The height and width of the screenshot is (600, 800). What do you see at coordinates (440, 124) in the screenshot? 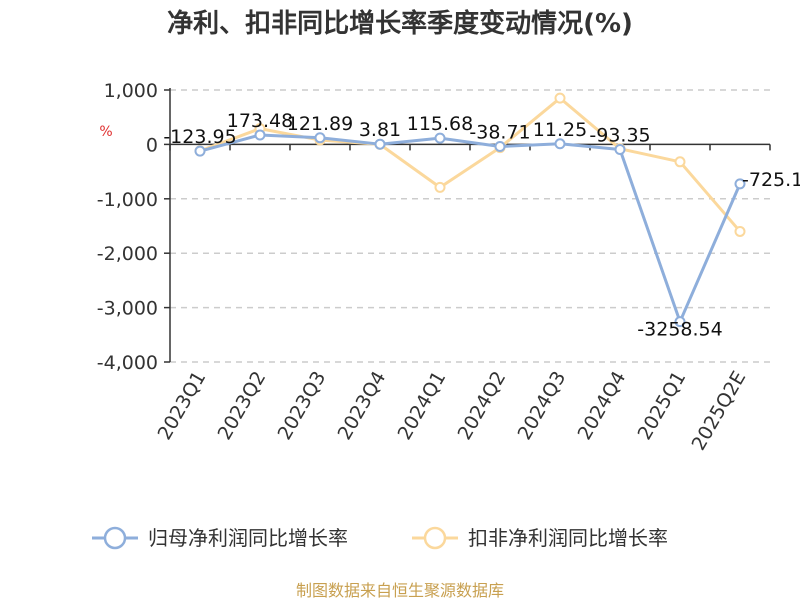
I see `data-label: 115.68` at bounding box center [440, 124].